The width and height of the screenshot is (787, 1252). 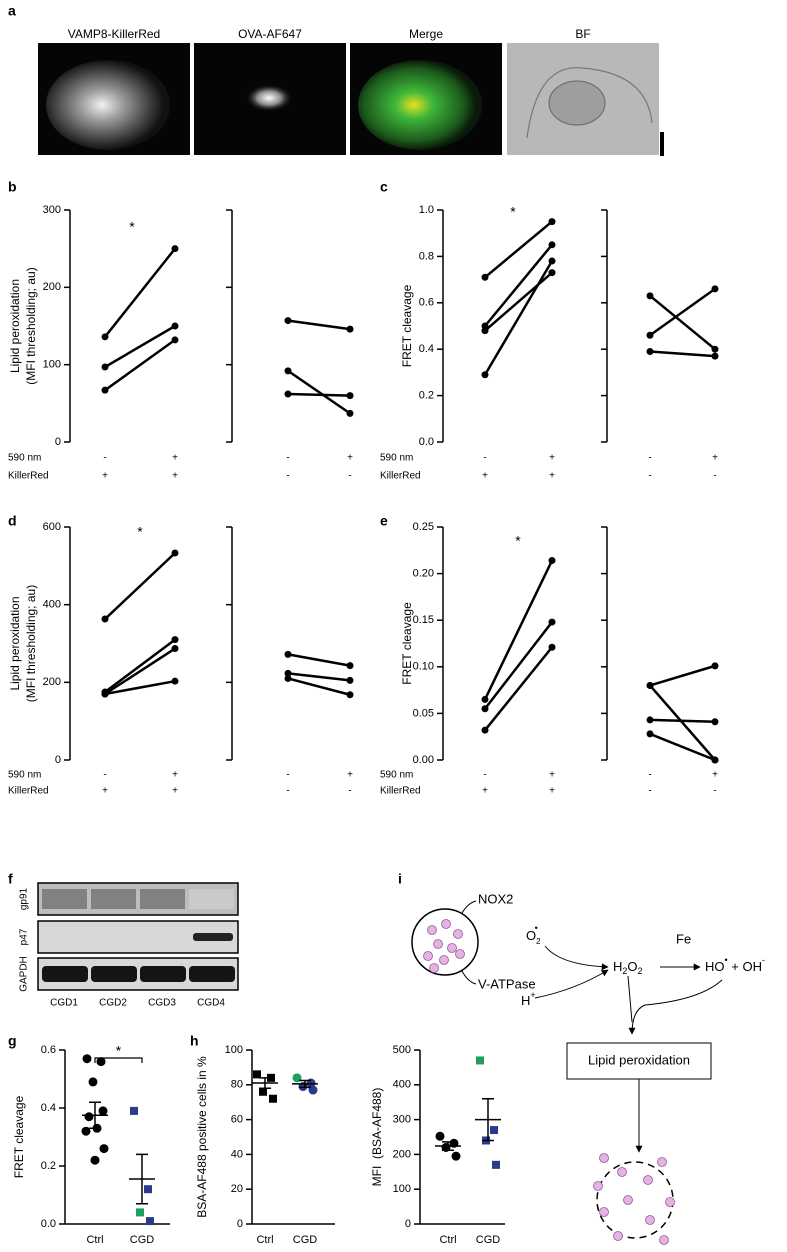 What do you see at coordinates (426, 349) in the screenshot?
I see `y-tick-label: 0.4` at bounding box center [426, 349].